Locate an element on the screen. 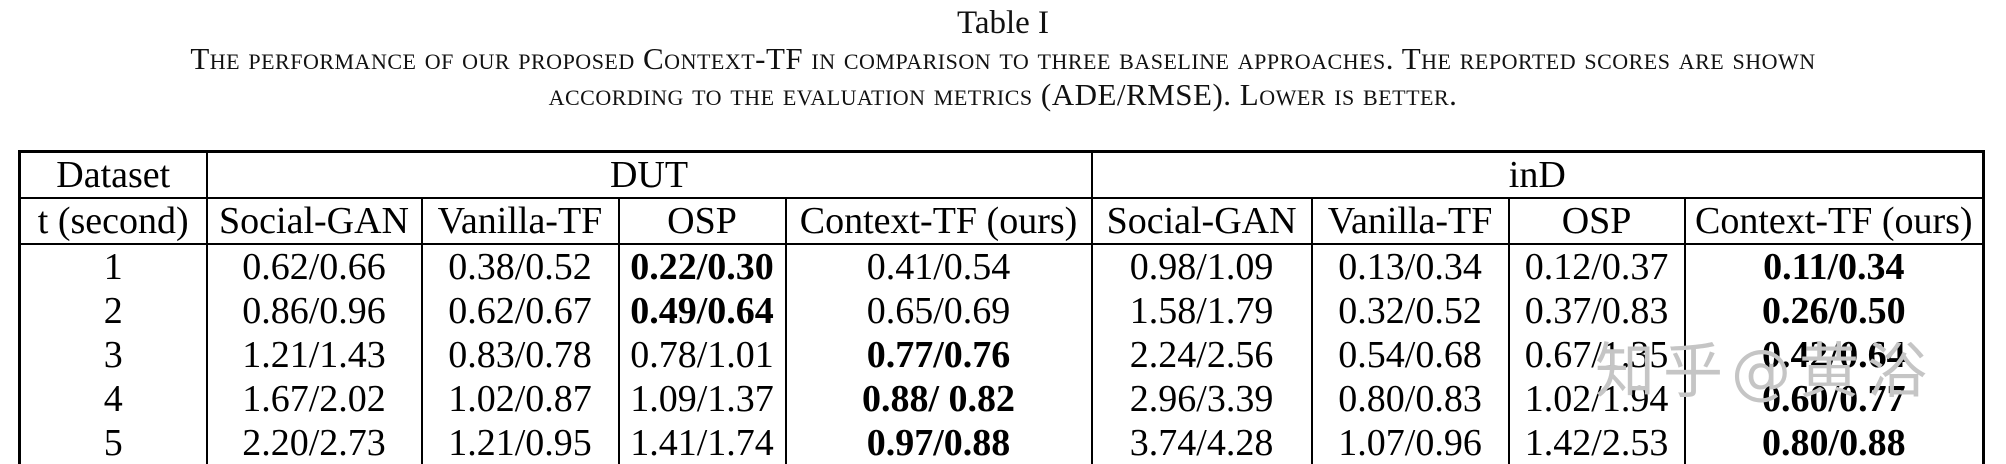 This screenshot has width=2006, height=464. method-header-dut-context-tf: Context-TF (ours) is located at coordinates (938, 221).